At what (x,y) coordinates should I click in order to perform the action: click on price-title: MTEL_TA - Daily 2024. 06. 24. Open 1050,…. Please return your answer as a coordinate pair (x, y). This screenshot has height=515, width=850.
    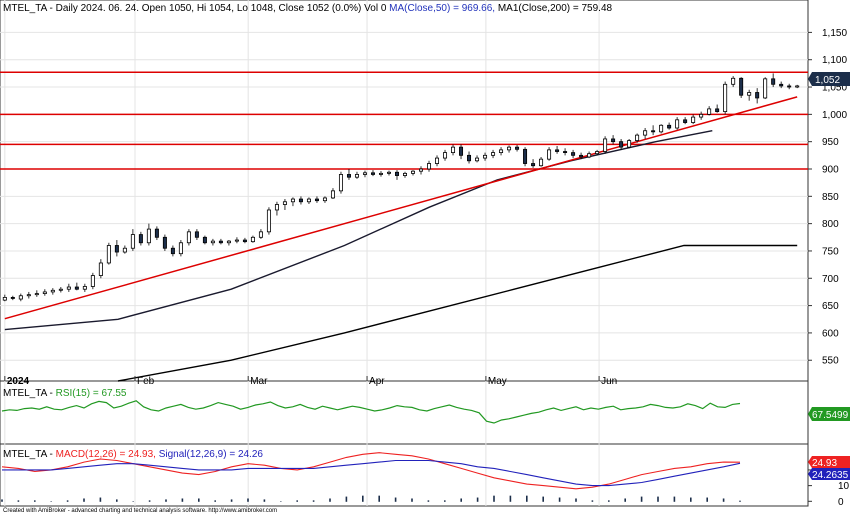
    Looking at the image, I should click on (308, 8).